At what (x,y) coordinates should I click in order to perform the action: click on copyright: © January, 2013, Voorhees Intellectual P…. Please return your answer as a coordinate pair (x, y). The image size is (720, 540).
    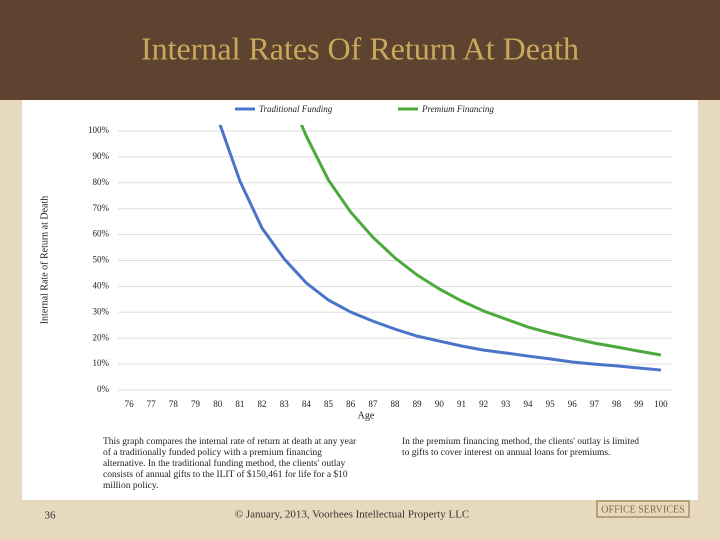
    Looking at the image, I should click on (352, 515).